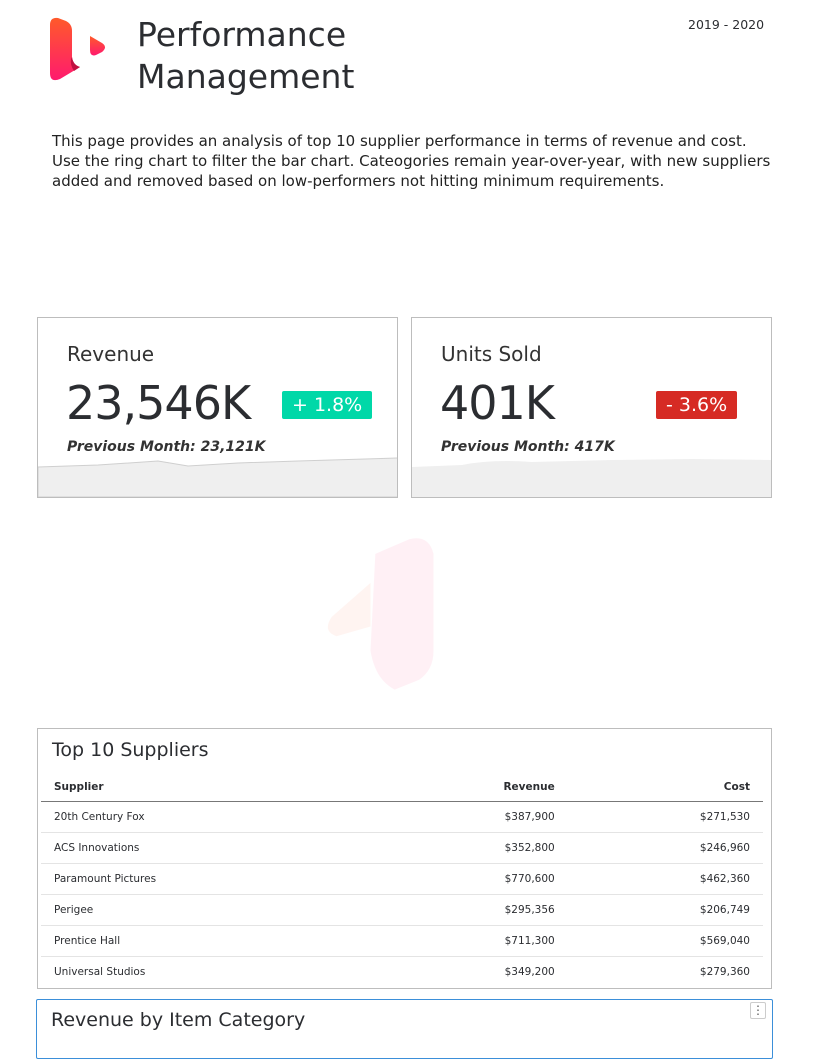 The width and height of the screenshot is (815, 1059). I want to click on revenue-cell: $770,600, so click(468, 879).